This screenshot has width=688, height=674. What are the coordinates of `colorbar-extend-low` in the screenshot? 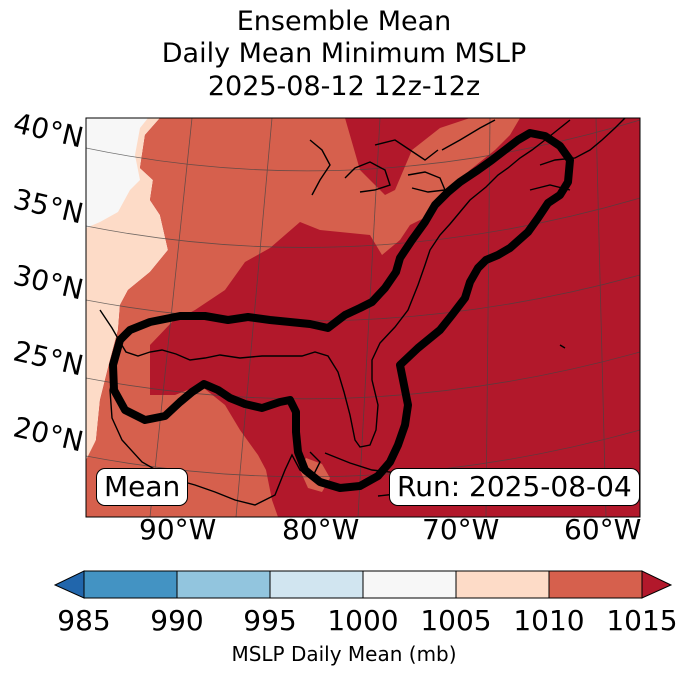 It's located at (69, 584).